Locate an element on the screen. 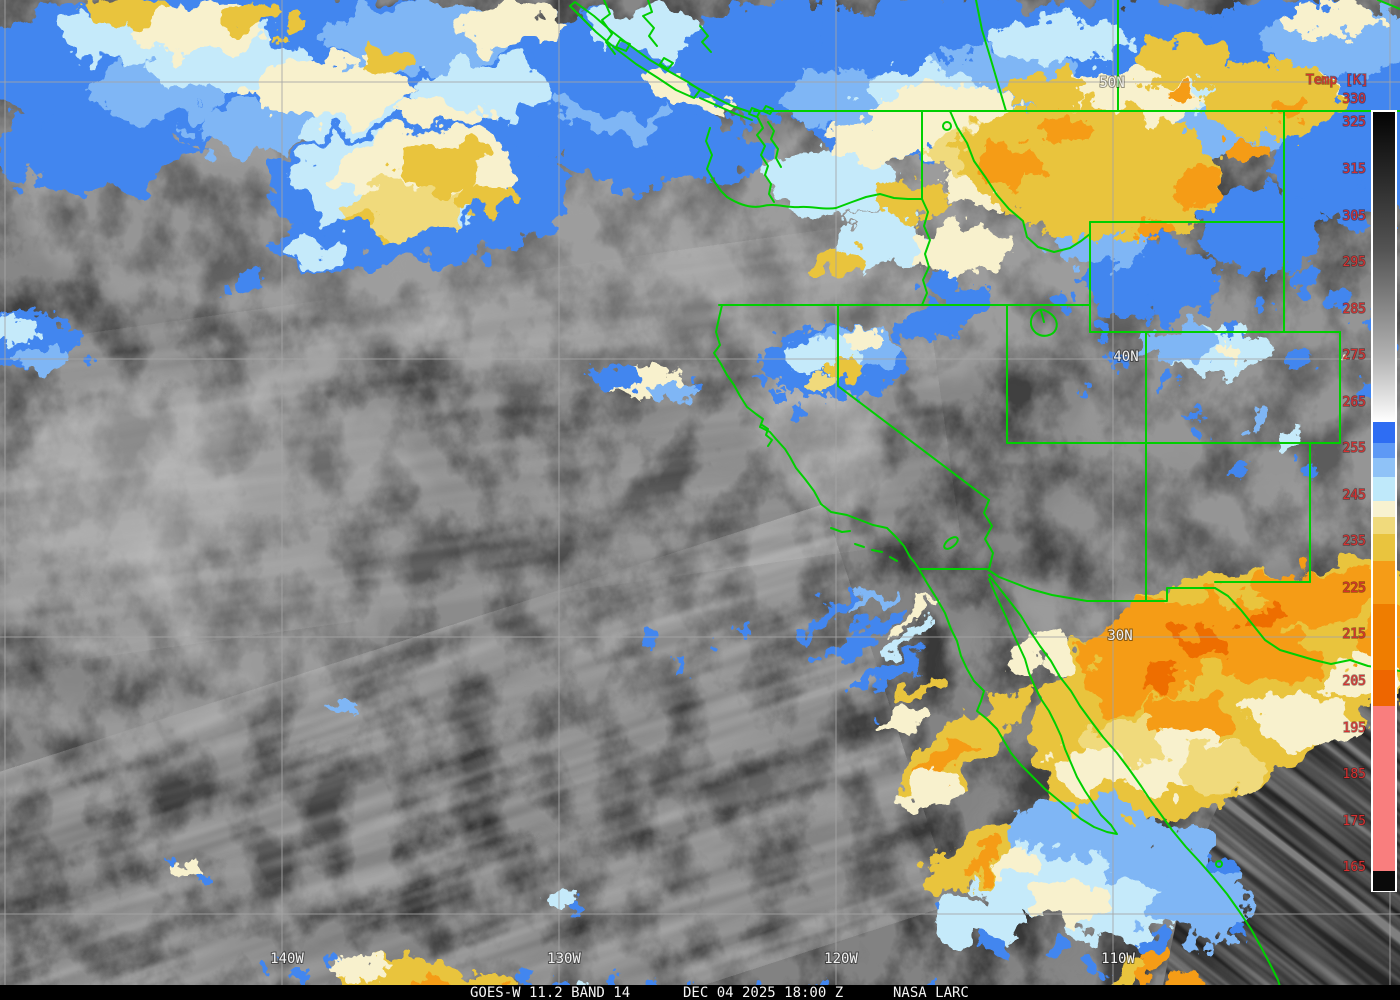  svg-text: 265 is located at coordinates (1354, 402).